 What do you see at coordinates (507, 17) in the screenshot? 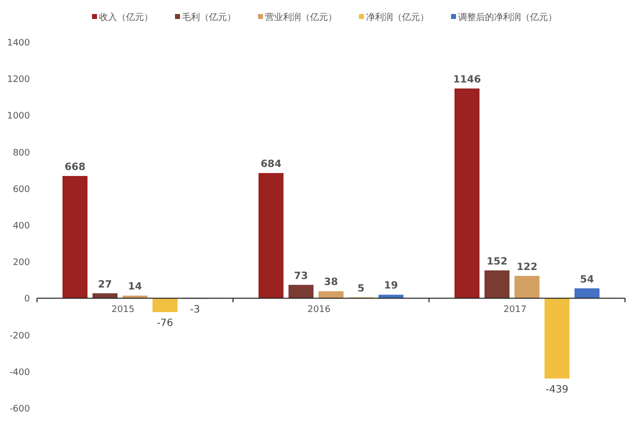
I see `legend-label: 调整后的净利润（亿元）` at bounding box center [507, 17].